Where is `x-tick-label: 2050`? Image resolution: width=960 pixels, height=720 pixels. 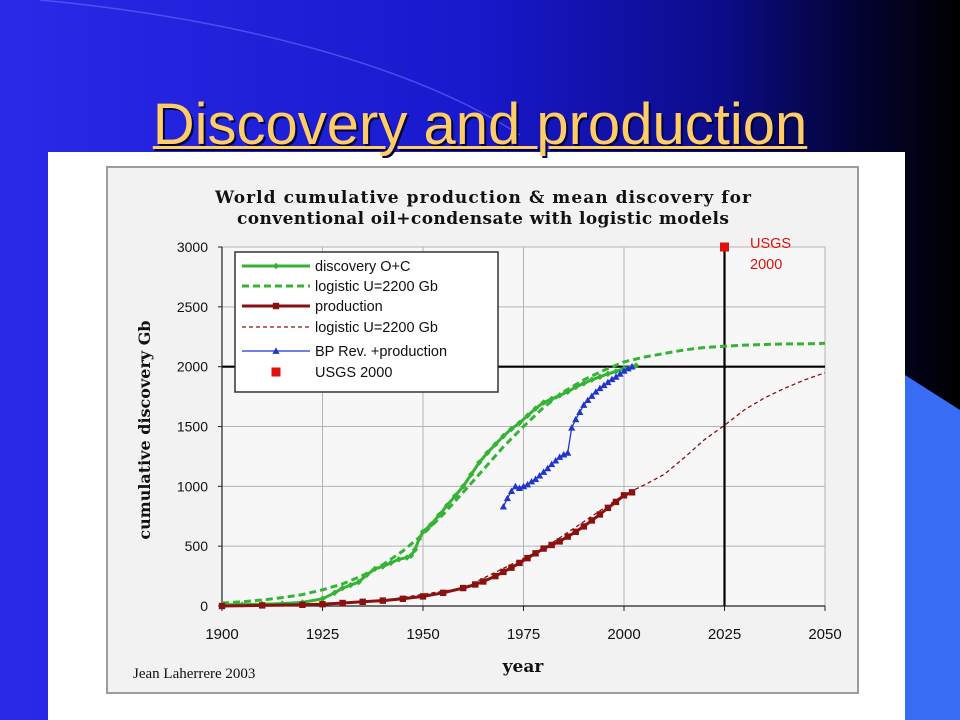 x-tick-label: 2050 is located at coordinates (824, 634).